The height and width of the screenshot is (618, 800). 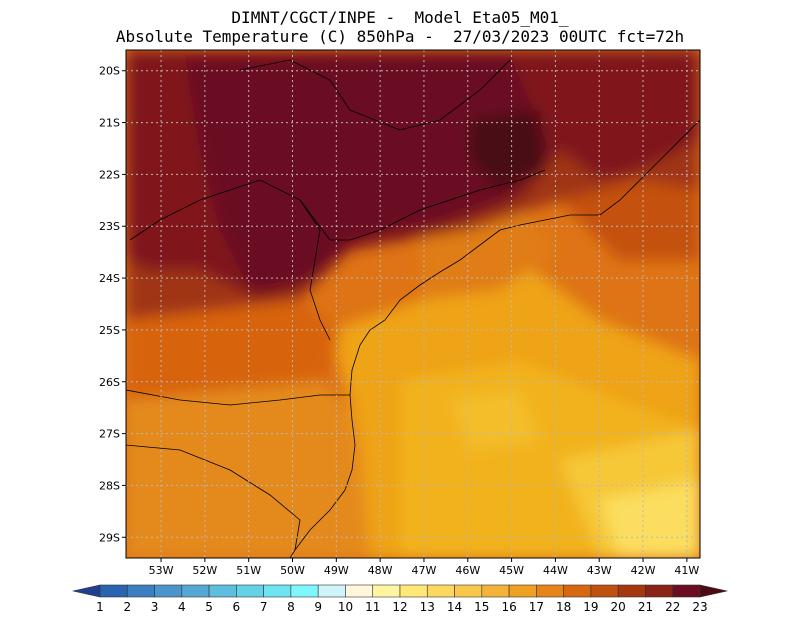 I want to click on colorbar-label: 22, so click(x=672, y=607).